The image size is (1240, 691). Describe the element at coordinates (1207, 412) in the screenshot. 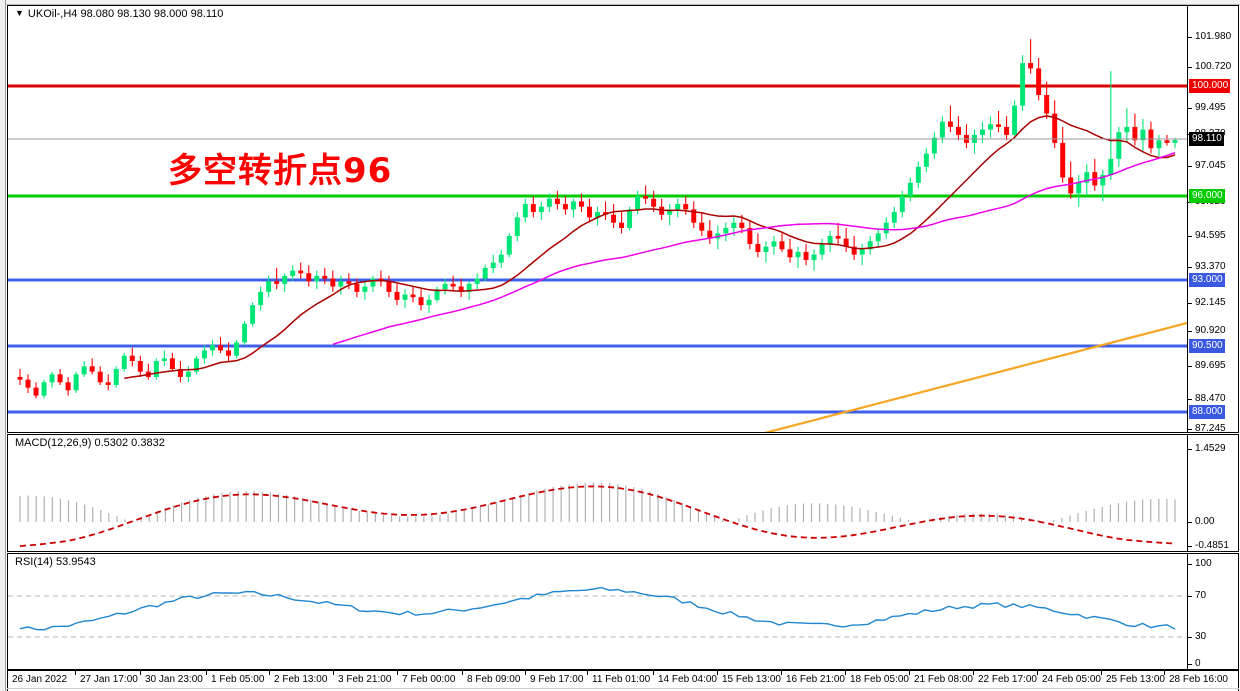

I see `price-level-badge: 88.000` at that location.